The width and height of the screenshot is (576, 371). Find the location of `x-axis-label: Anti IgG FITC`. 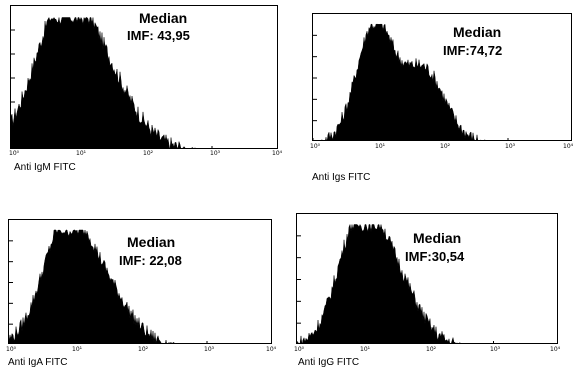

x-axis-label: Anti IgG FITC is located at coordinates (329, 362).